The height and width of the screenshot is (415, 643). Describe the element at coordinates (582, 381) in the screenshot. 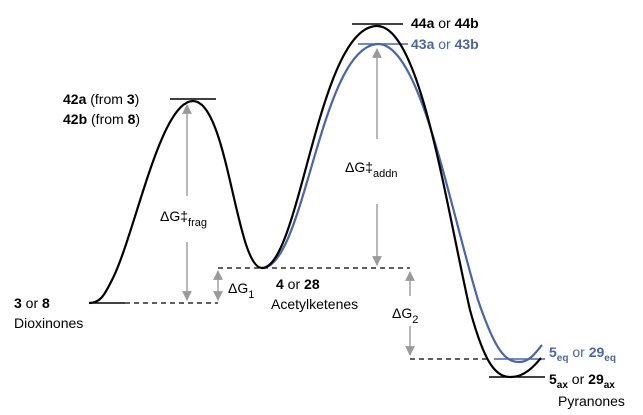

I see `label-prod-ax: 5ax or 29ax` at that location.